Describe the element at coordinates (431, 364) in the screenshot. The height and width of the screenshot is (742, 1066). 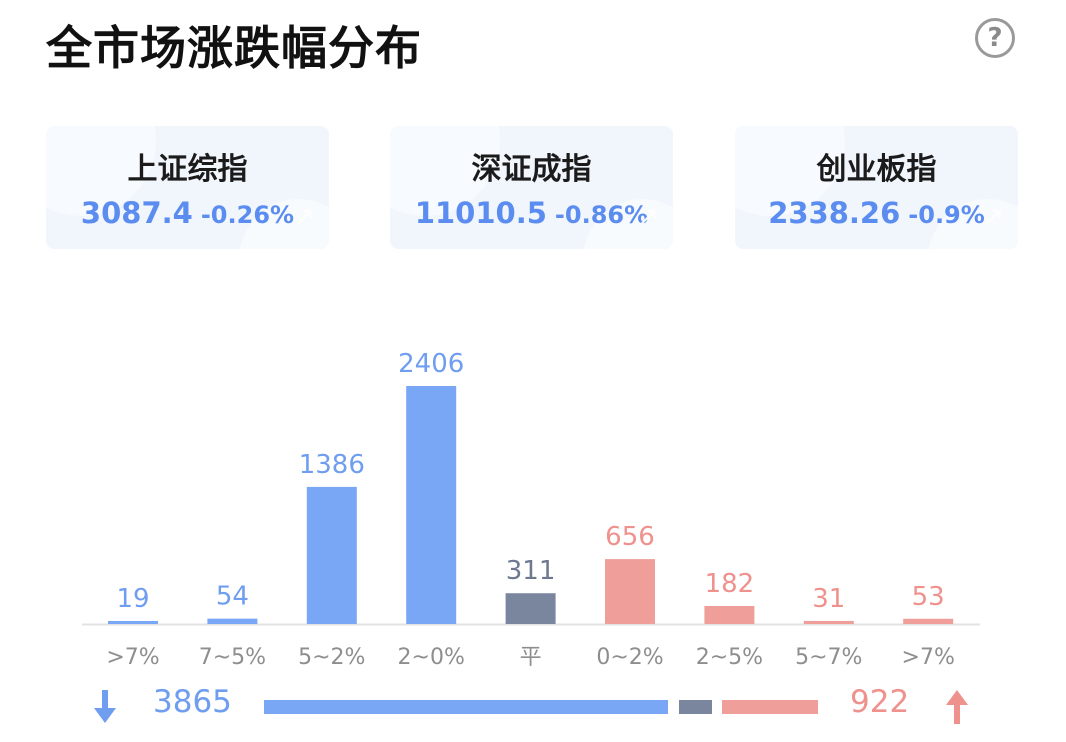
I see `bar-value-label: 2406` at that location.